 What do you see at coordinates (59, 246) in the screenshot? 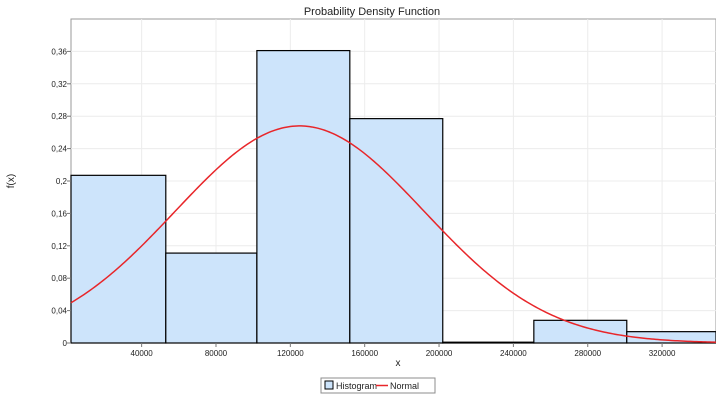
I see `y-tick-label: 0,12` at bounding box center [59, 246].